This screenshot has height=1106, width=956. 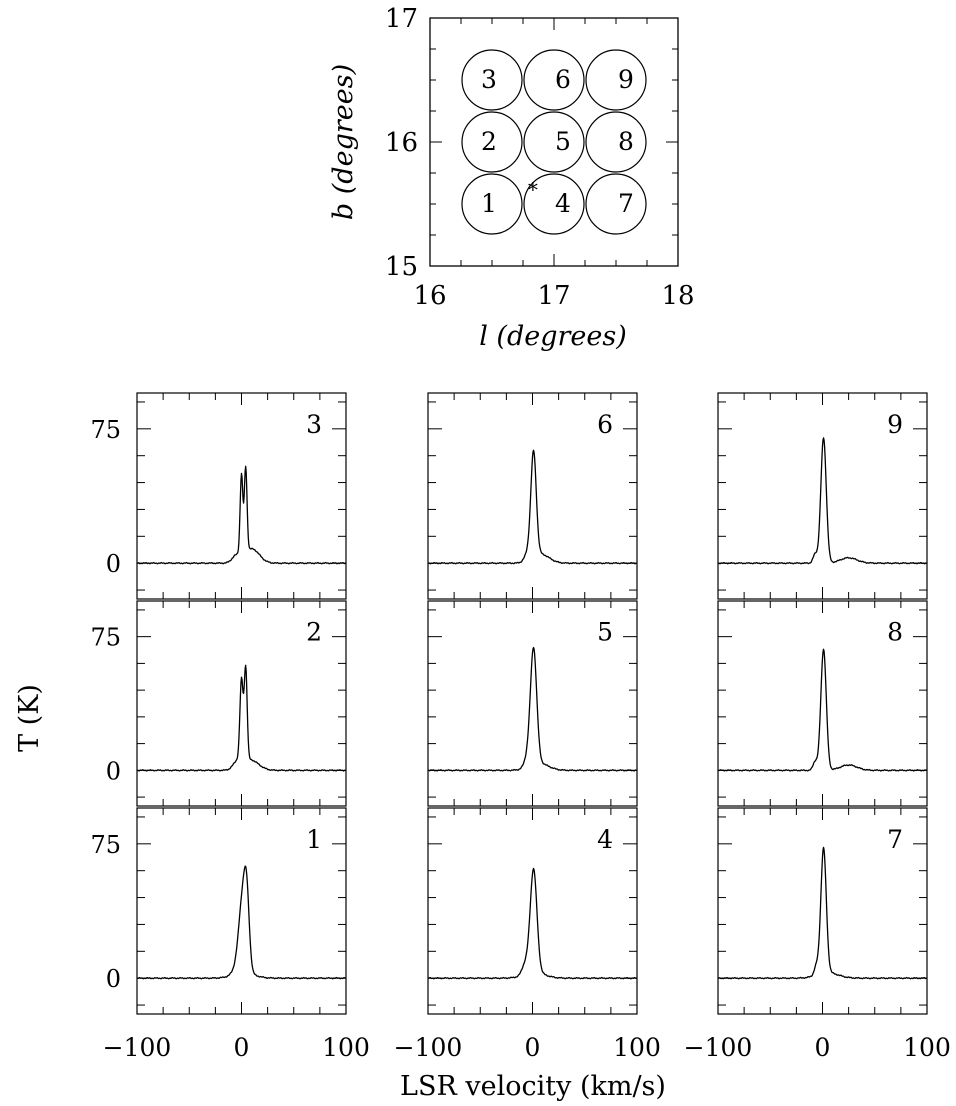 I want to click on beam-label-1: 1, so click(x=489, y=203).